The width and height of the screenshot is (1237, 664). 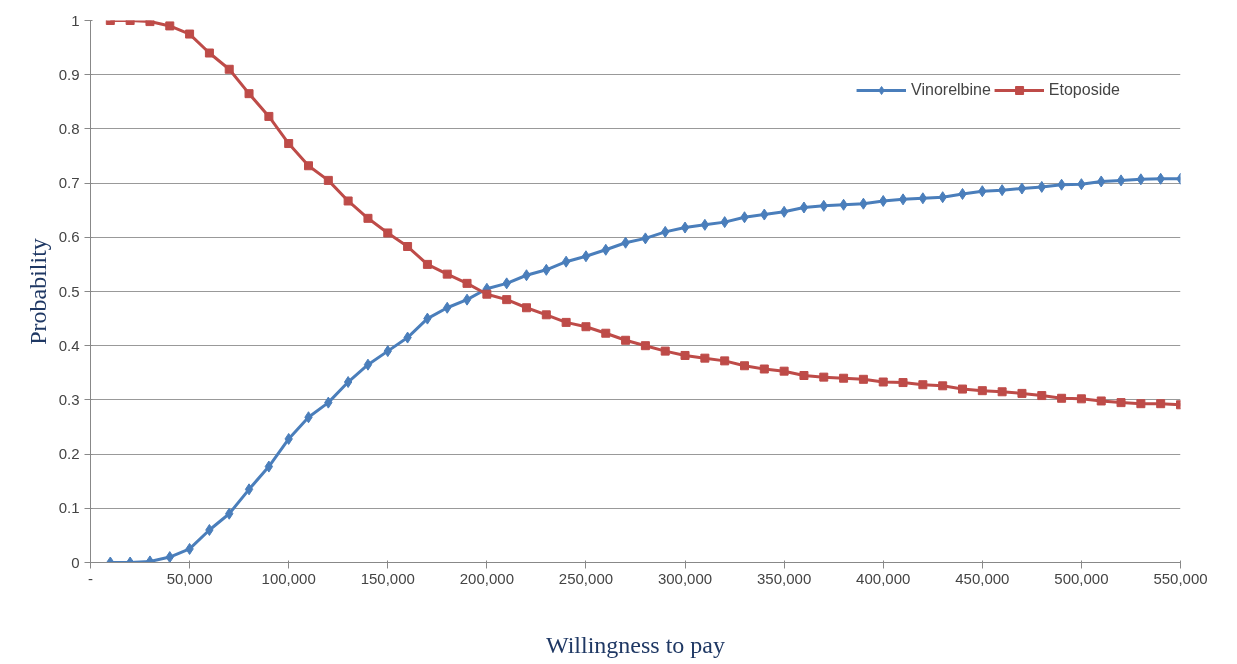 What do you see at coordinates (1084, 90) in the screenshot?
I see `legend-label: Etoposide` at bounding box center [1084, 90].